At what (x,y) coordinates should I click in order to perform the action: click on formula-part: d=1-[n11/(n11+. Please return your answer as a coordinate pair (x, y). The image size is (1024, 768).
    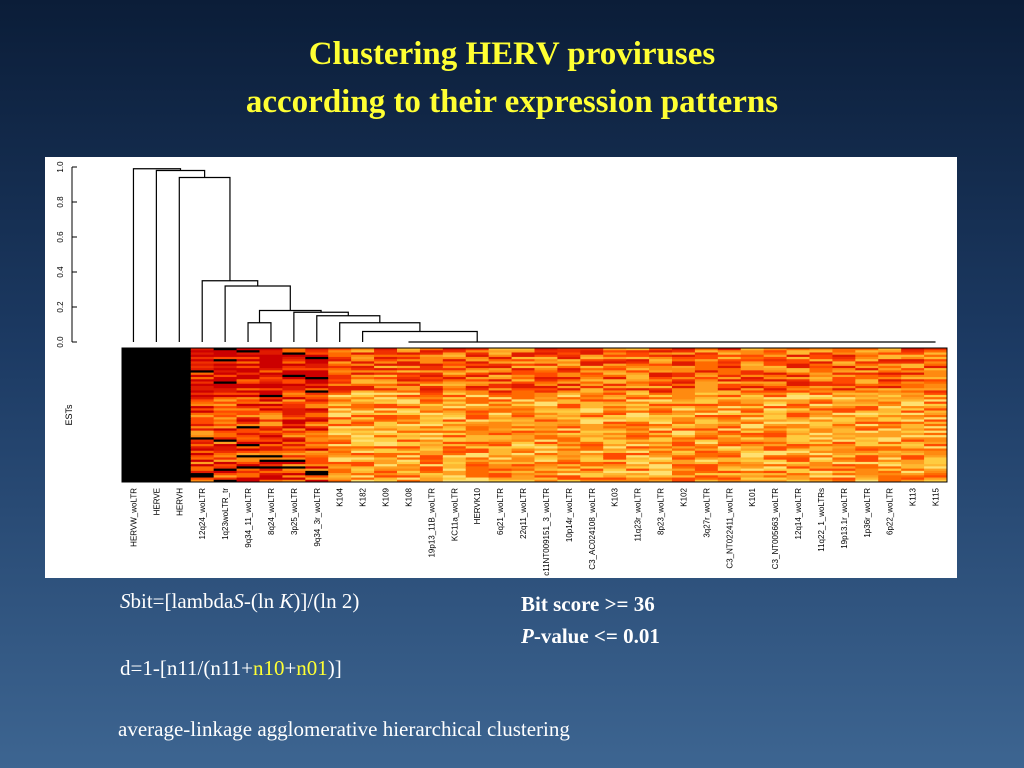
    Looking at the image, I should click on (186, 668).